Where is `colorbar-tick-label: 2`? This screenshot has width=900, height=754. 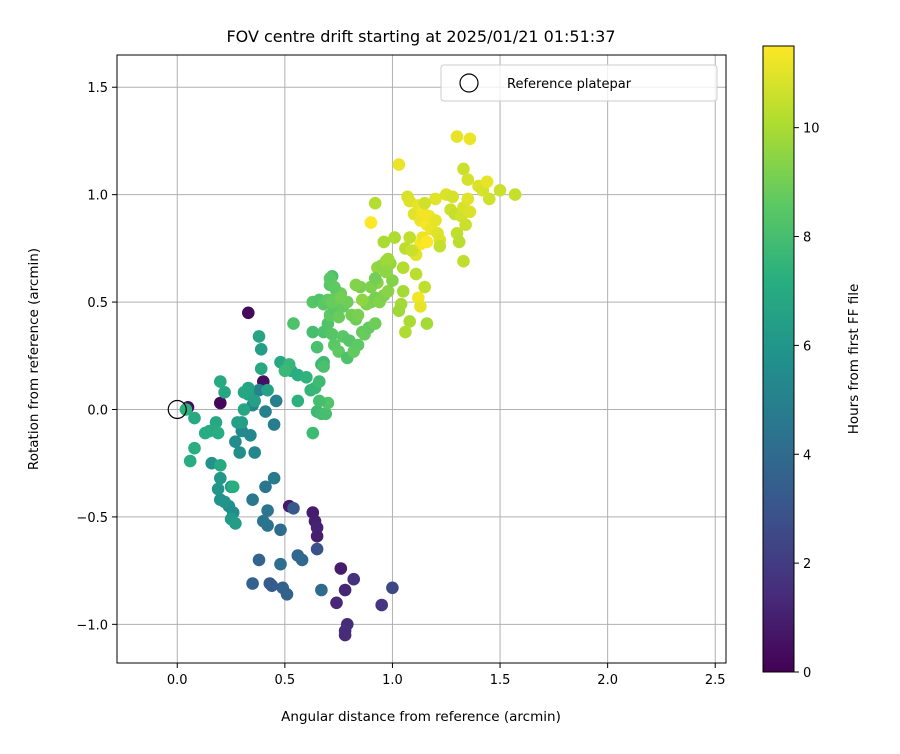
colorbar-tick-label: 2 is located at coordinates (807, 564).